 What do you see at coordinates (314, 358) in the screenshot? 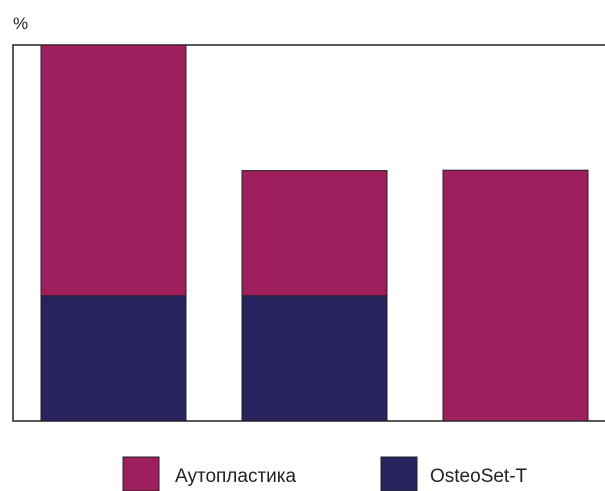
I see `bar-2-segment-osteoset` at bounding box center [314, 358].